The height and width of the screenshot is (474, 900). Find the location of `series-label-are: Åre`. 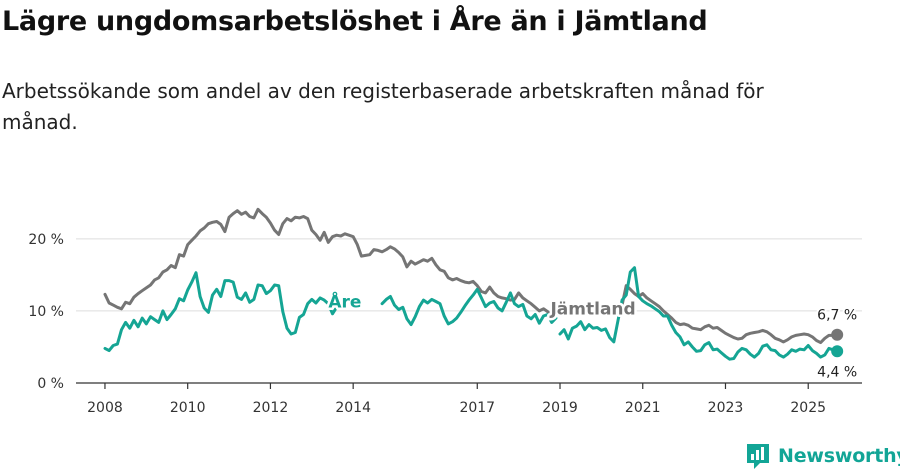

series-label-are: Åre is located at coordinates (344, 300).